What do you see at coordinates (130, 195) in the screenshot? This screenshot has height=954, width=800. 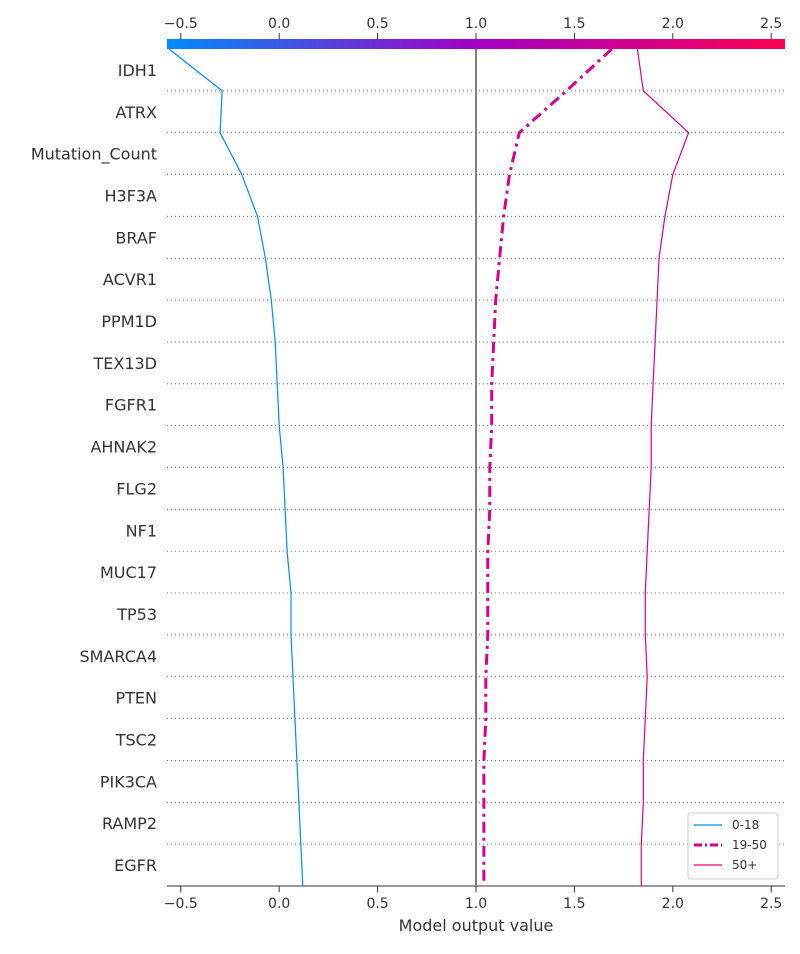 I see `feature-label: H3F3A` at bounding box center [130, 195].